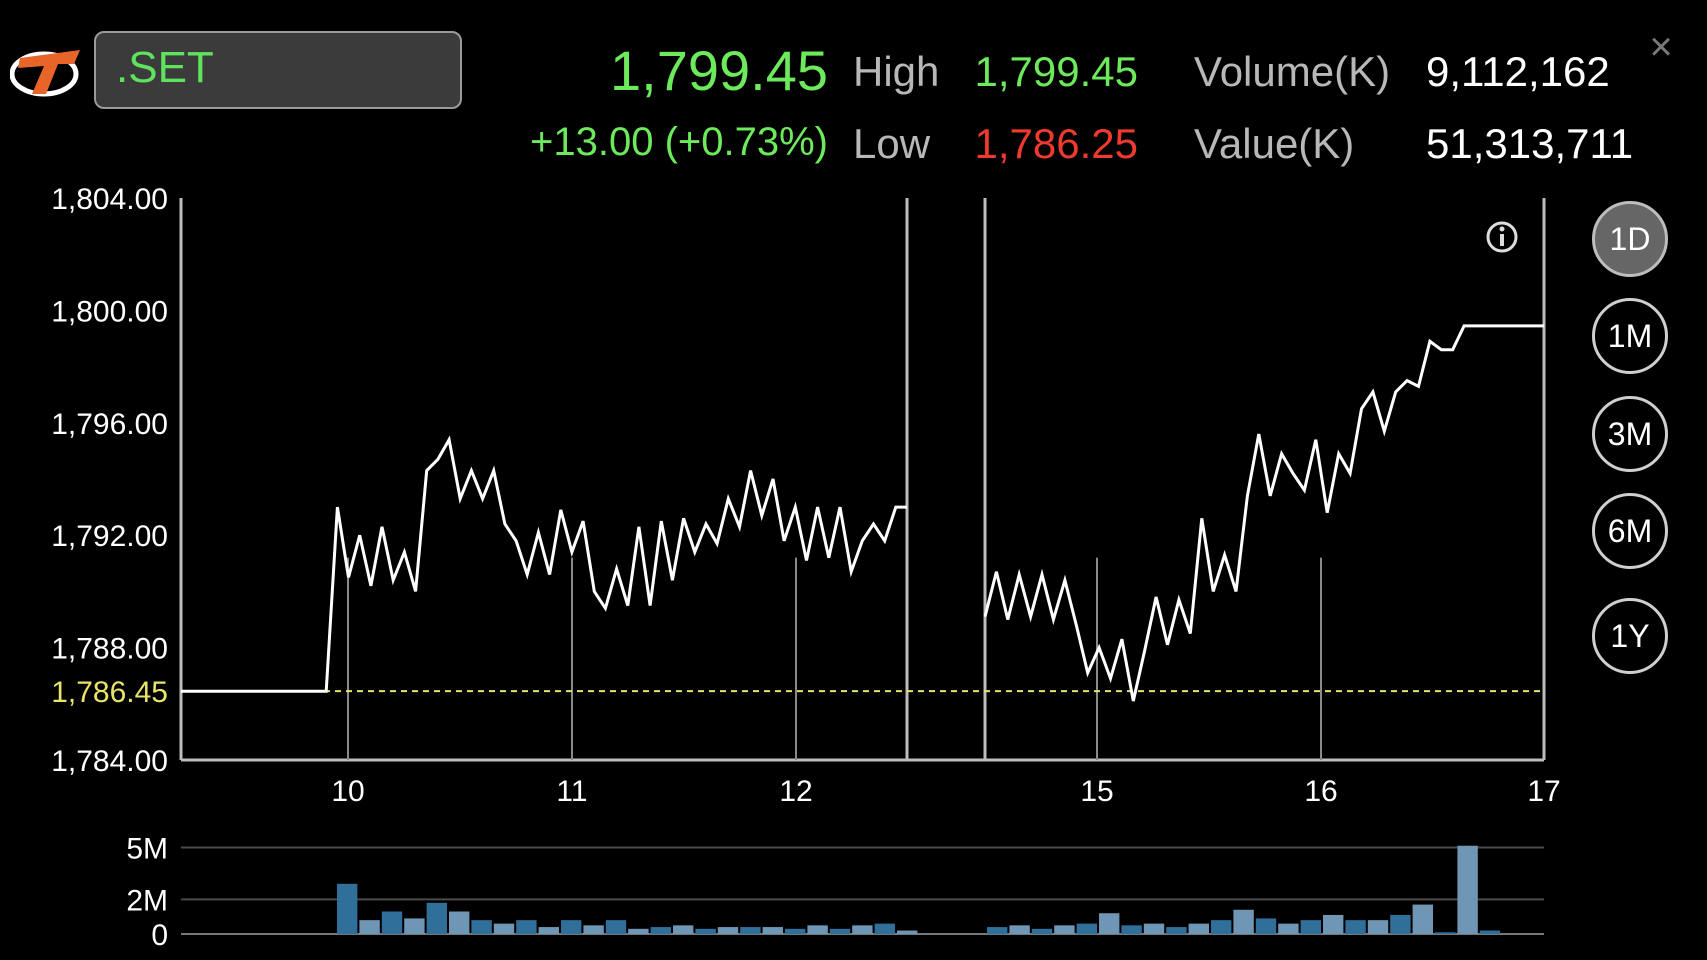  What do you see at coordinates (109, 311) in the screenshot?
I see `y-tick-label: 1,800.00` at bounding box center [109, 311].